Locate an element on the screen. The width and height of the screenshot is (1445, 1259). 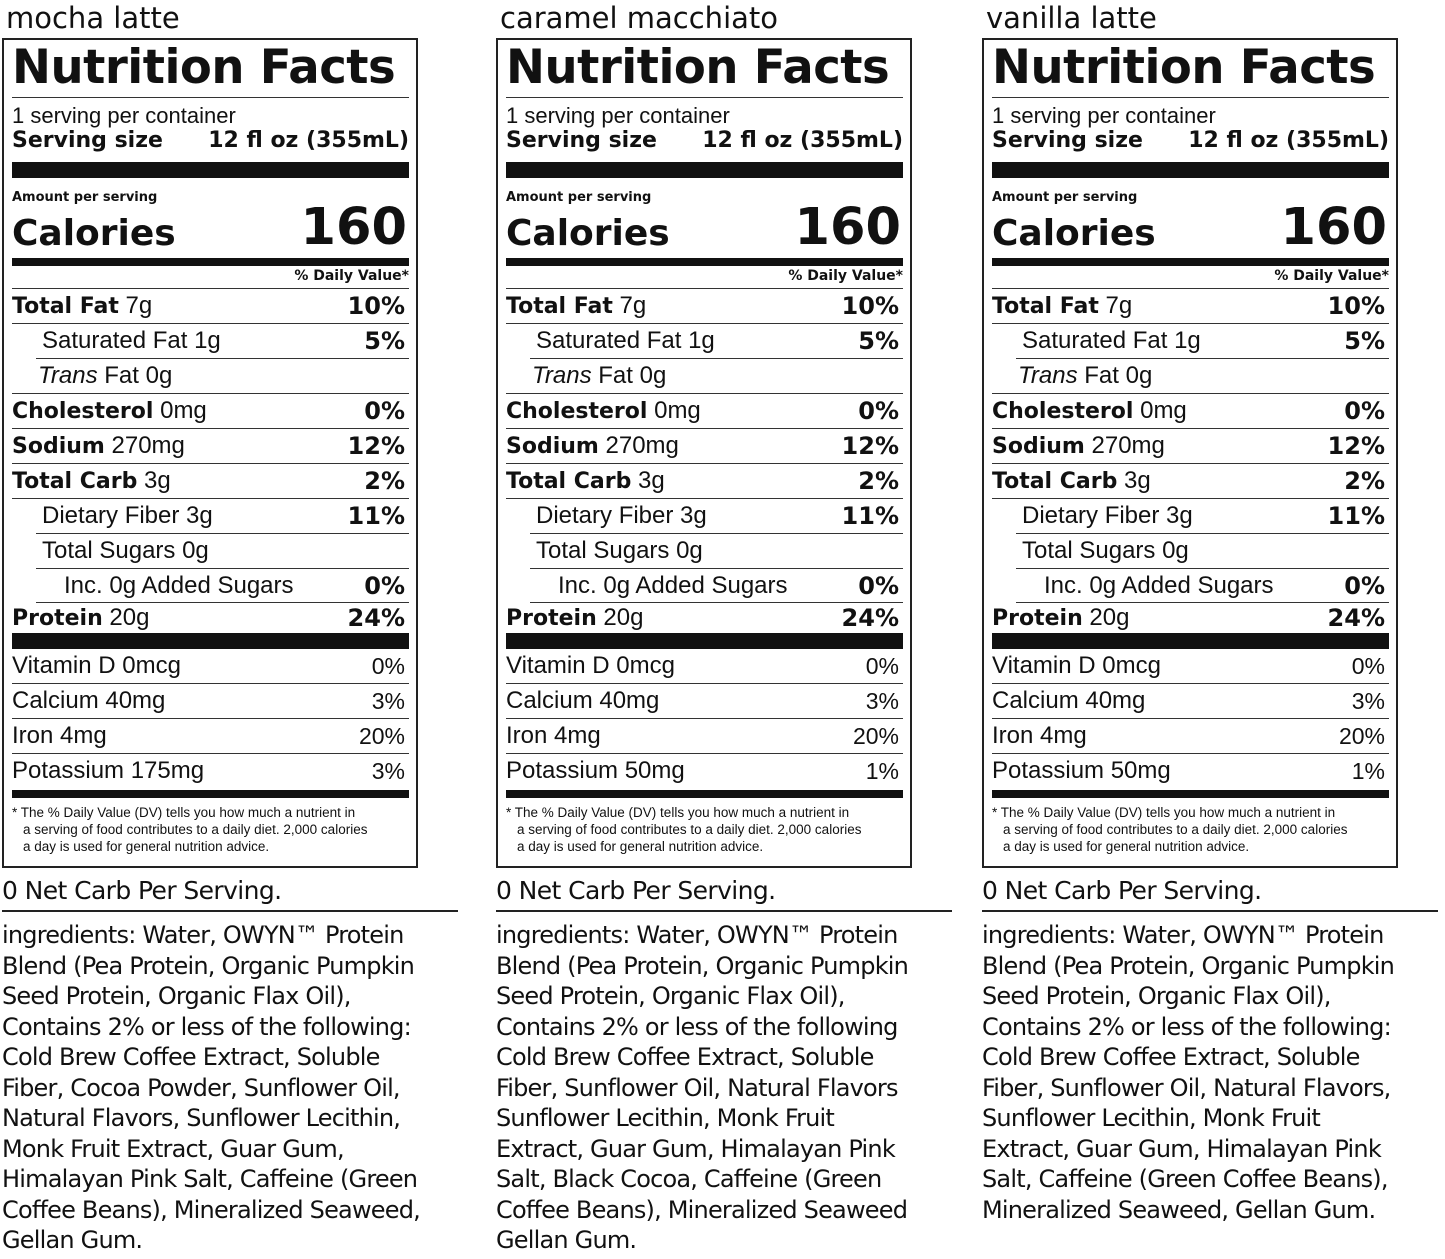
cholesterol-row: Cholesterol 0mg 0% is located at coordinates (704, 411).